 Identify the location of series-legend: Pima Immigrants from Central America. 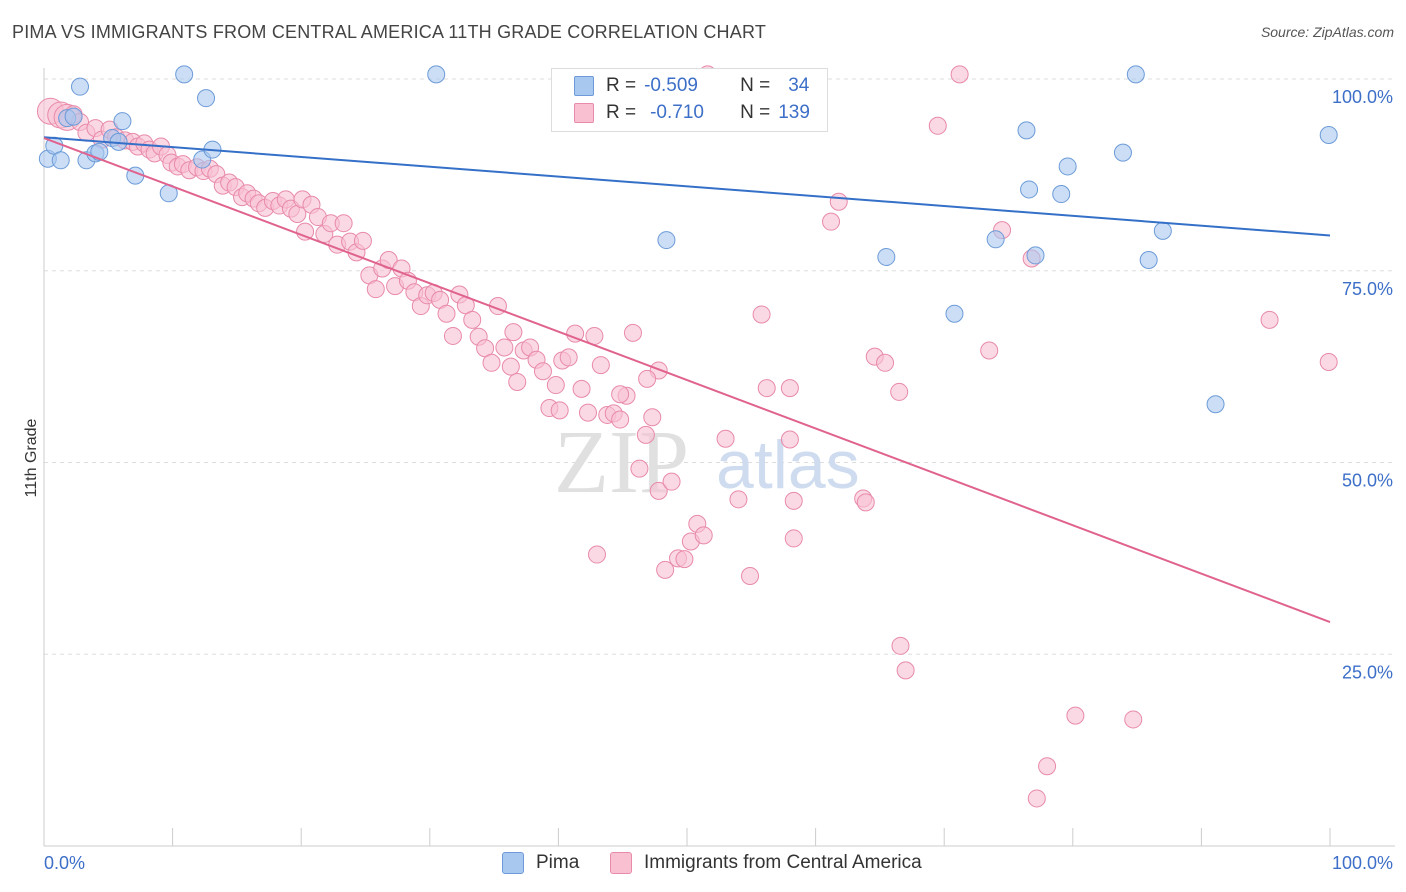
(703, 865).